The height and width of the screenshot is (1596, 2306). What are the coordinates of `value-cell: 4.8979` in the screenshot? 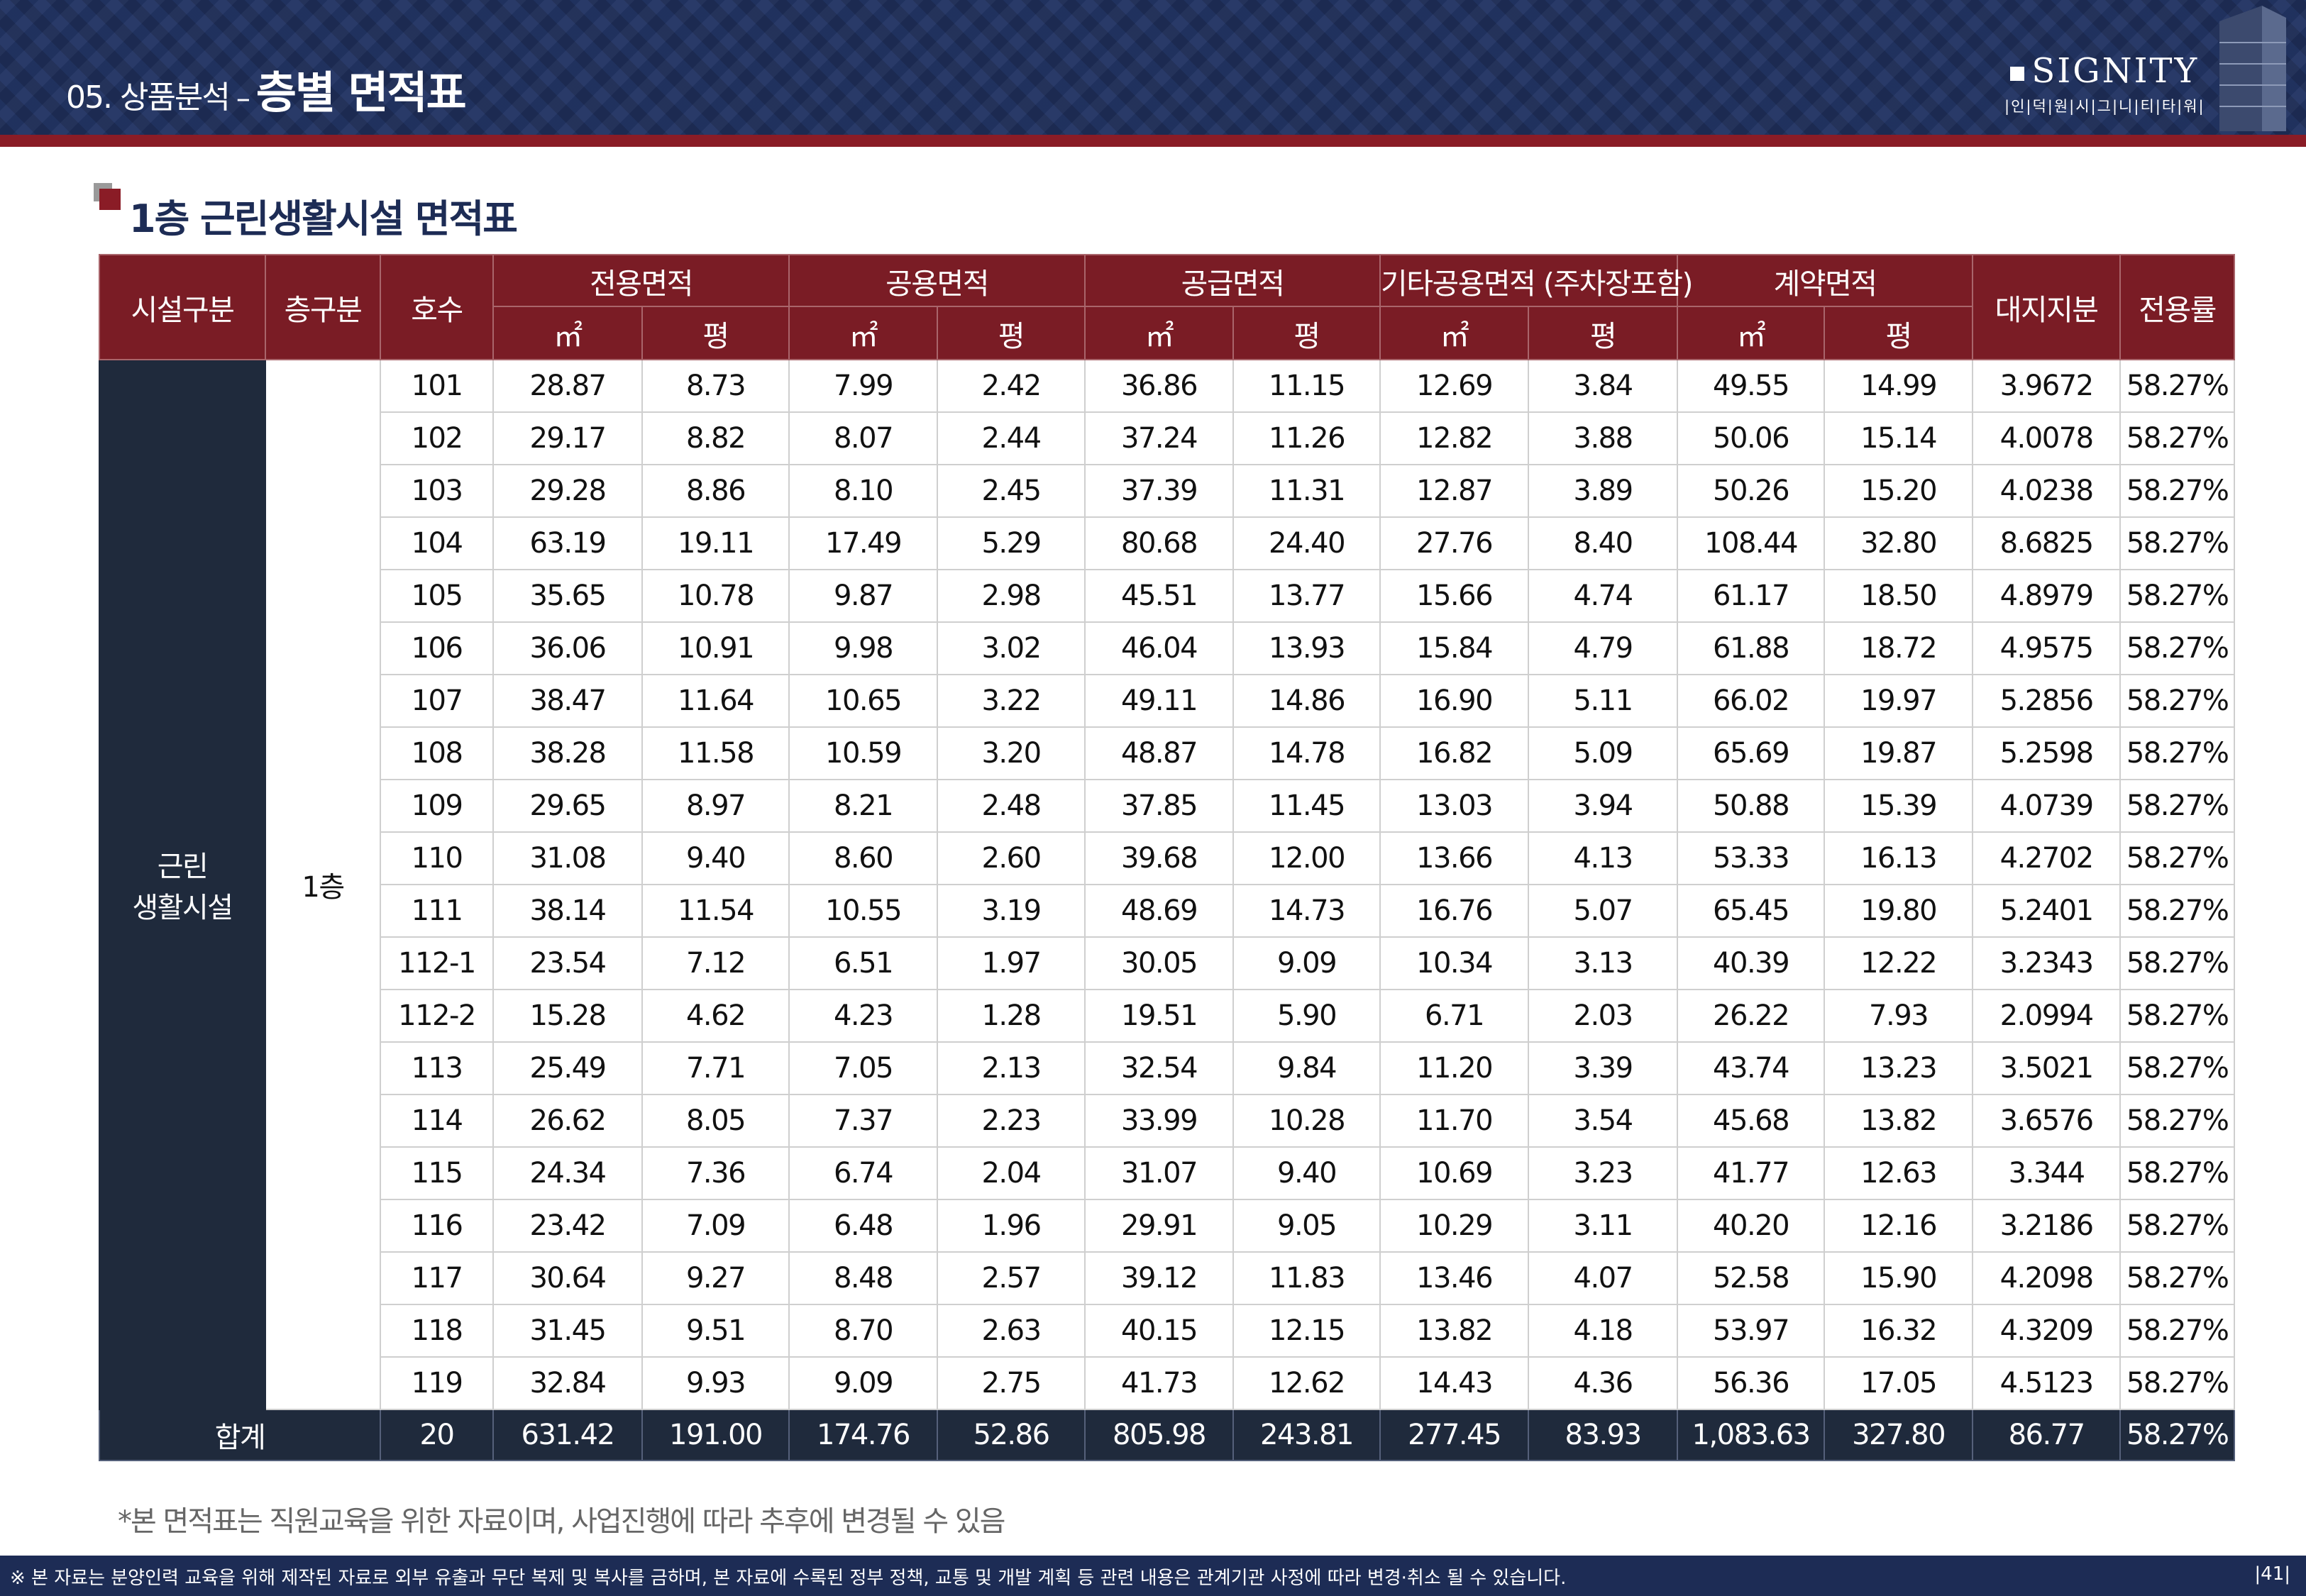 It's located at (2047, 596).